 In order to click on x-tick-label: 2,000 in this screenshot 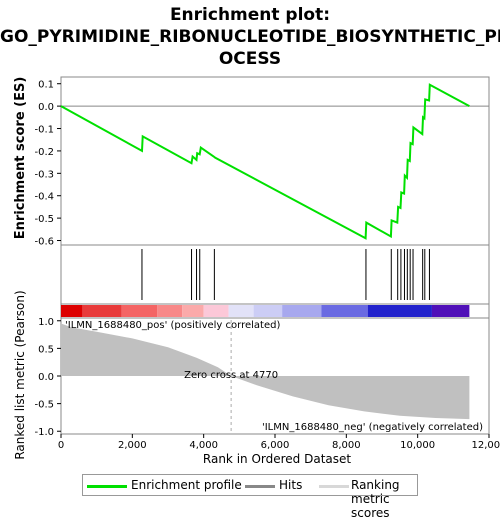, I will do `click(132, 445)`.